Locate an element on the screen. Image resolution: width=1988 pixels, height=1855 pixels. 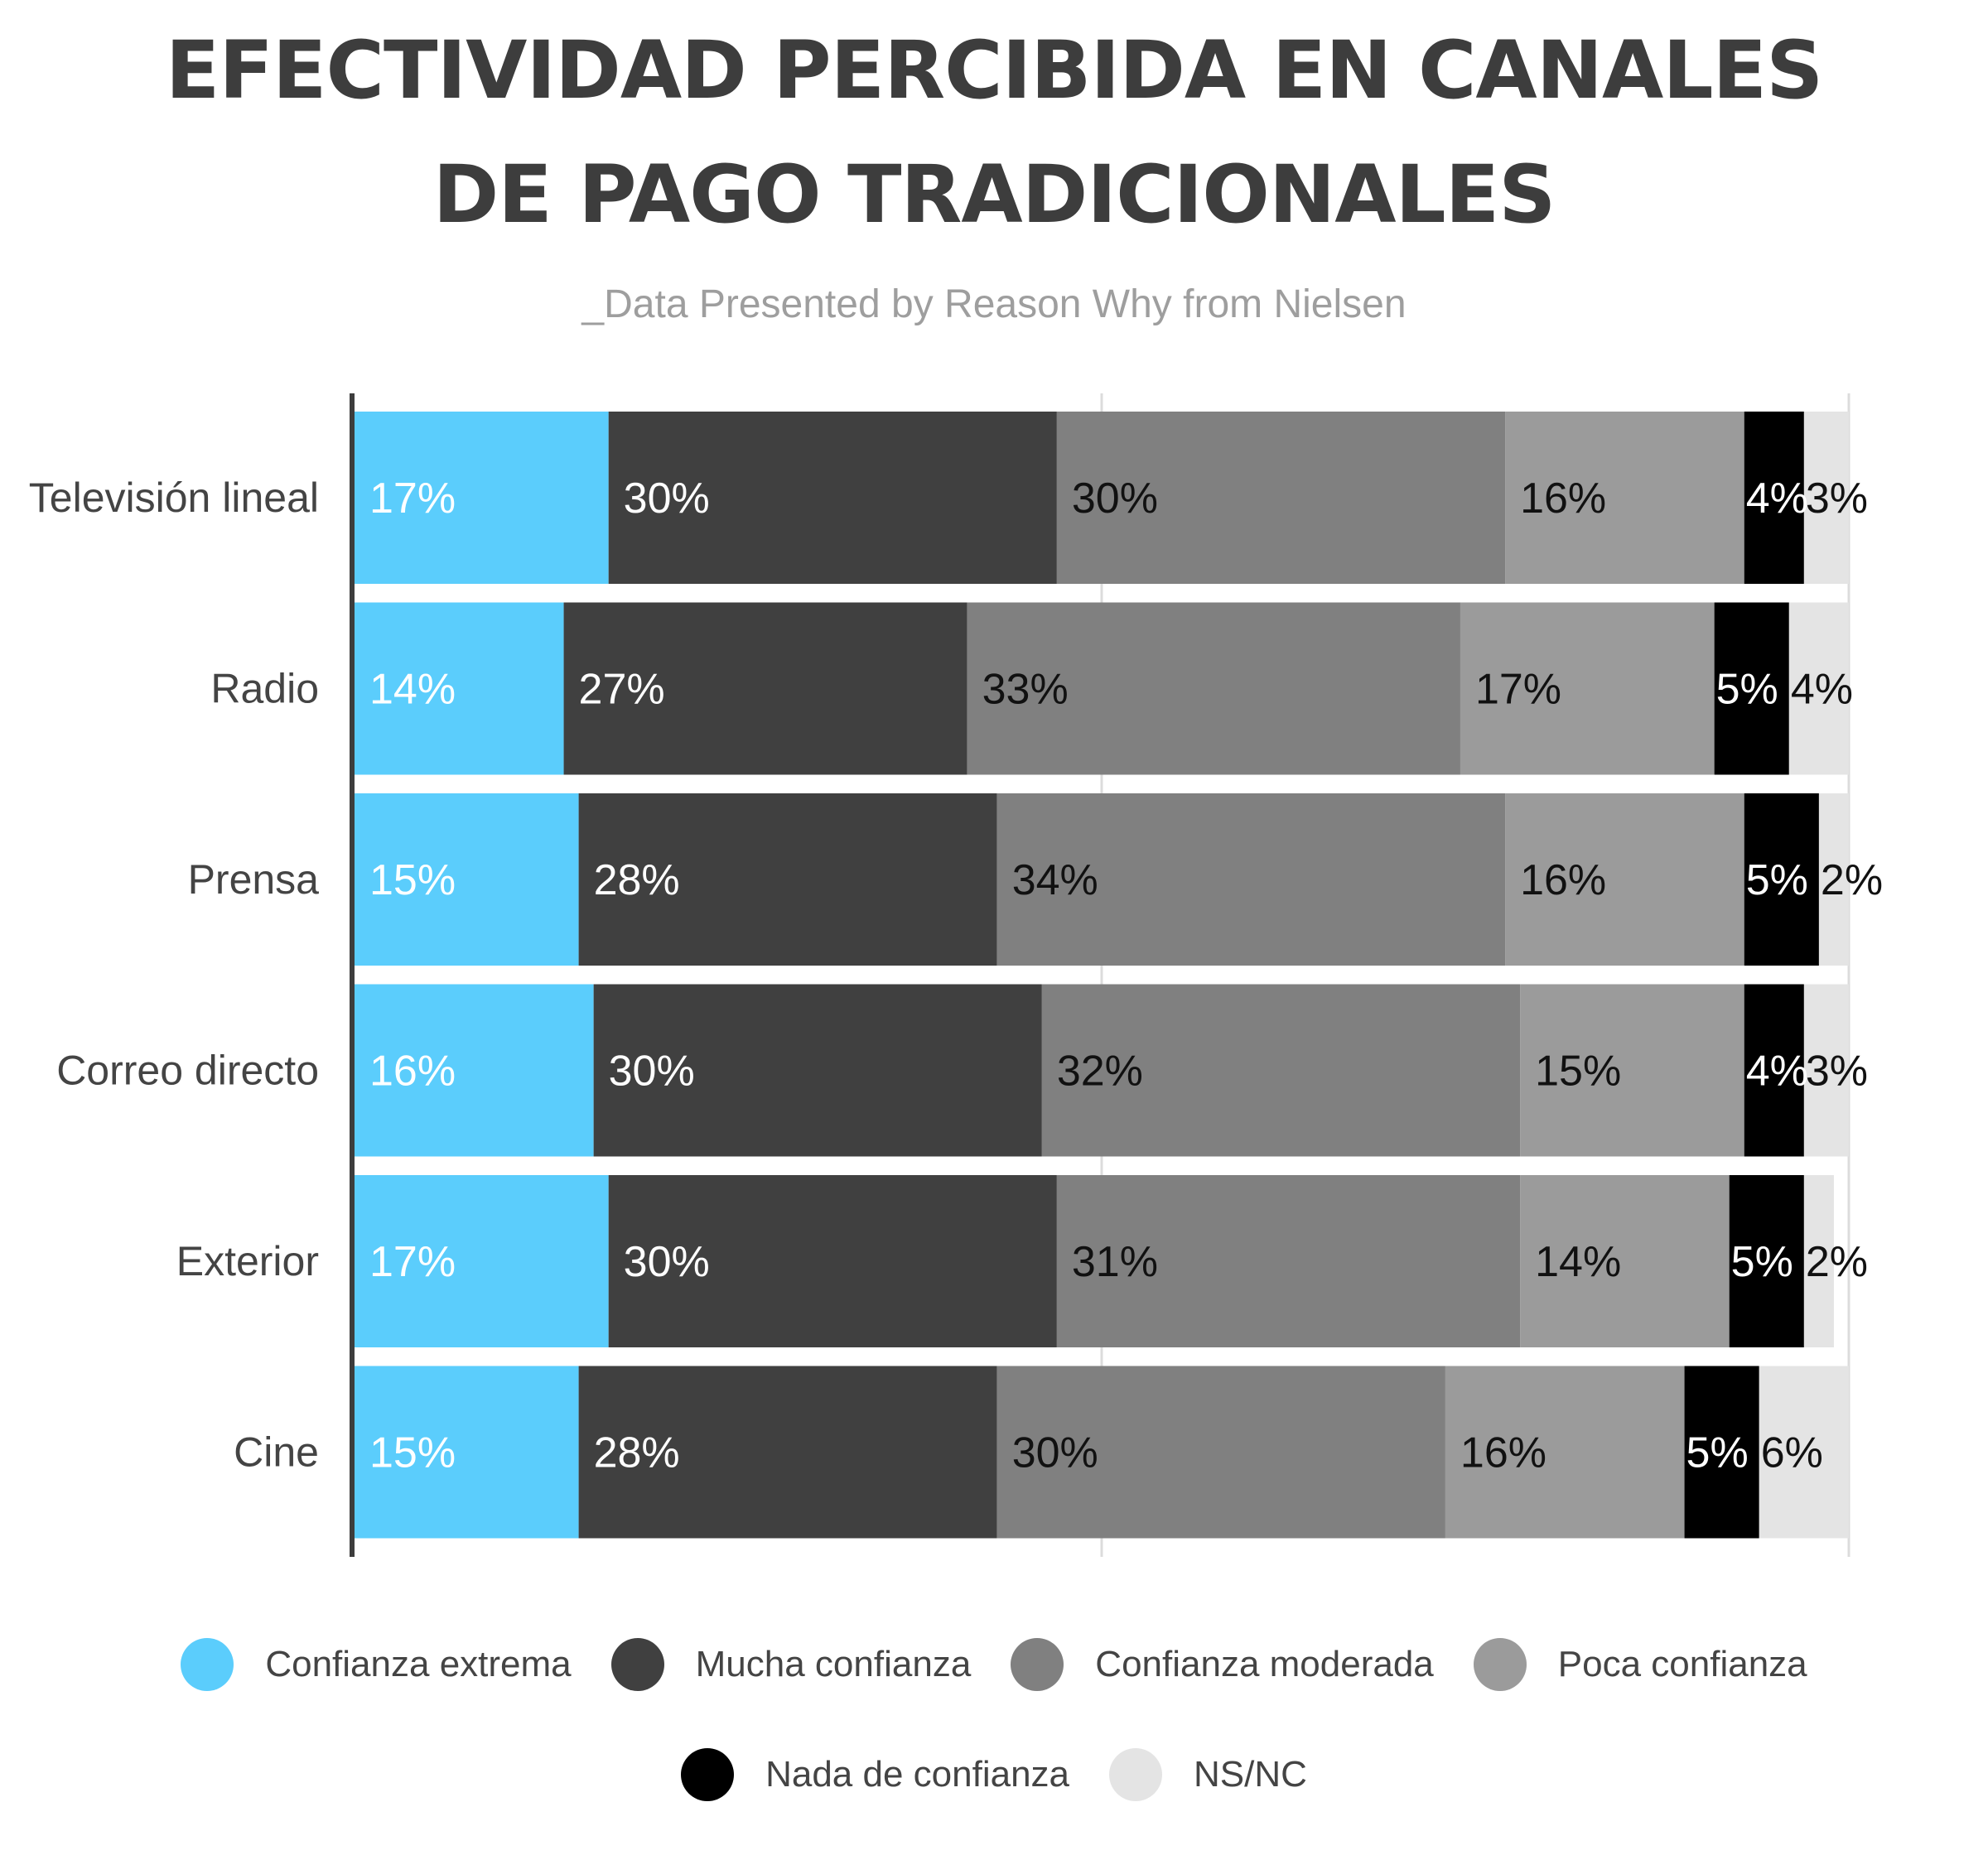
category-label: Cine is located at coordinates (276, 1452).